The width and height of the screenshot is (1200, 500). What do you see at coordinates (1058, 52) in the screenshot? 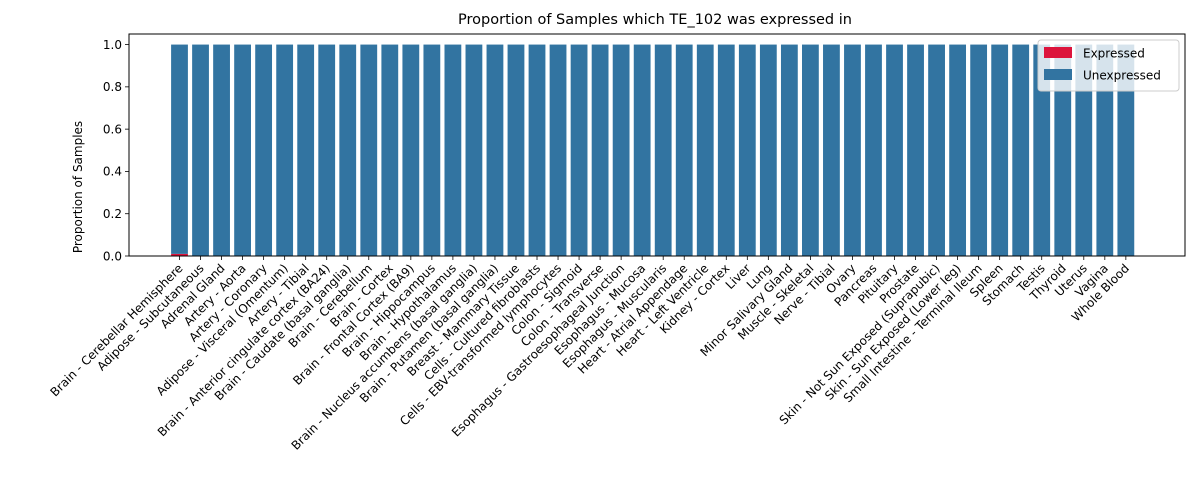
I see `legend-swatch-expressed` at bounding box center [1058, 52].